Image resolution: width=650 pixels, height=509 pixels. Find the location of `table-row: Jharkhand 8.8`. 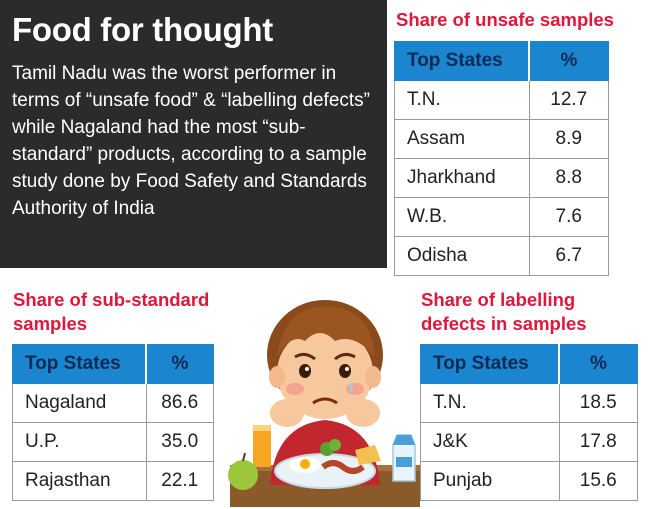

table-row: Jharkhand 8.8 is located at coordinates (501, 178).